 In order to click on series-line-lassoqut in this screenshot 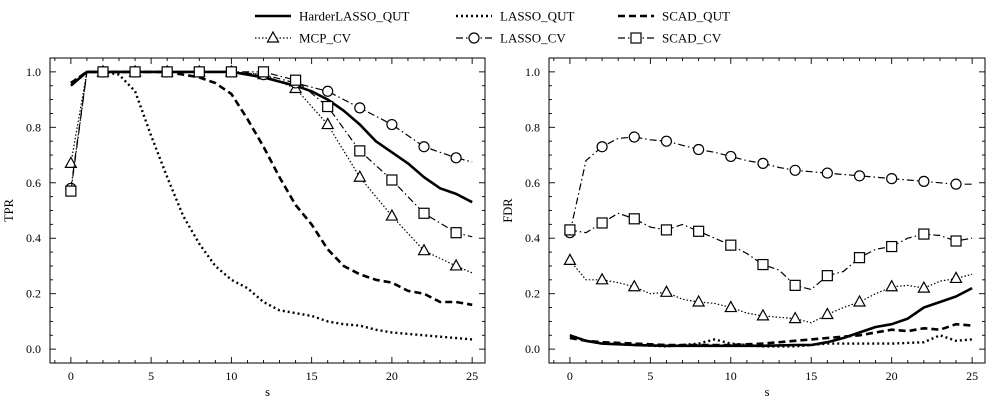, I will do `click(771, 341)`.